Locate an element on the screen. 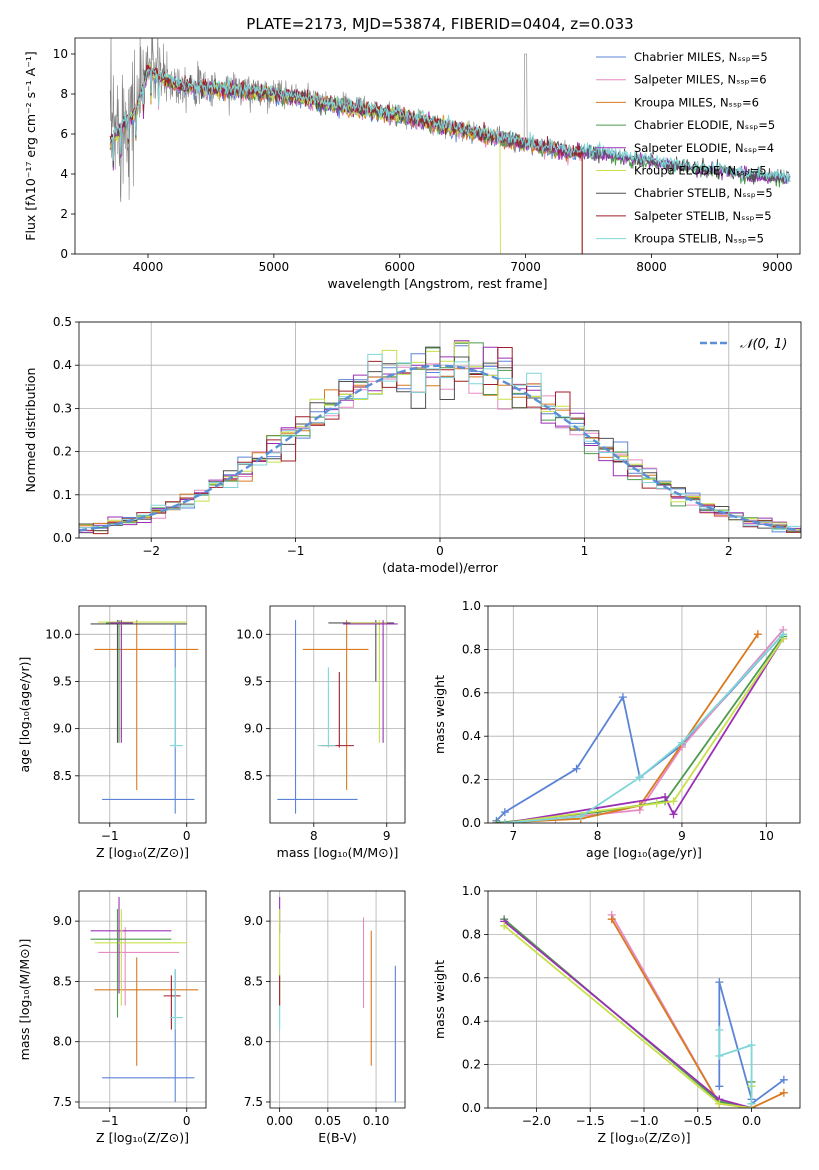  y-tick-label: 6 is located at coordinates (64, 134).